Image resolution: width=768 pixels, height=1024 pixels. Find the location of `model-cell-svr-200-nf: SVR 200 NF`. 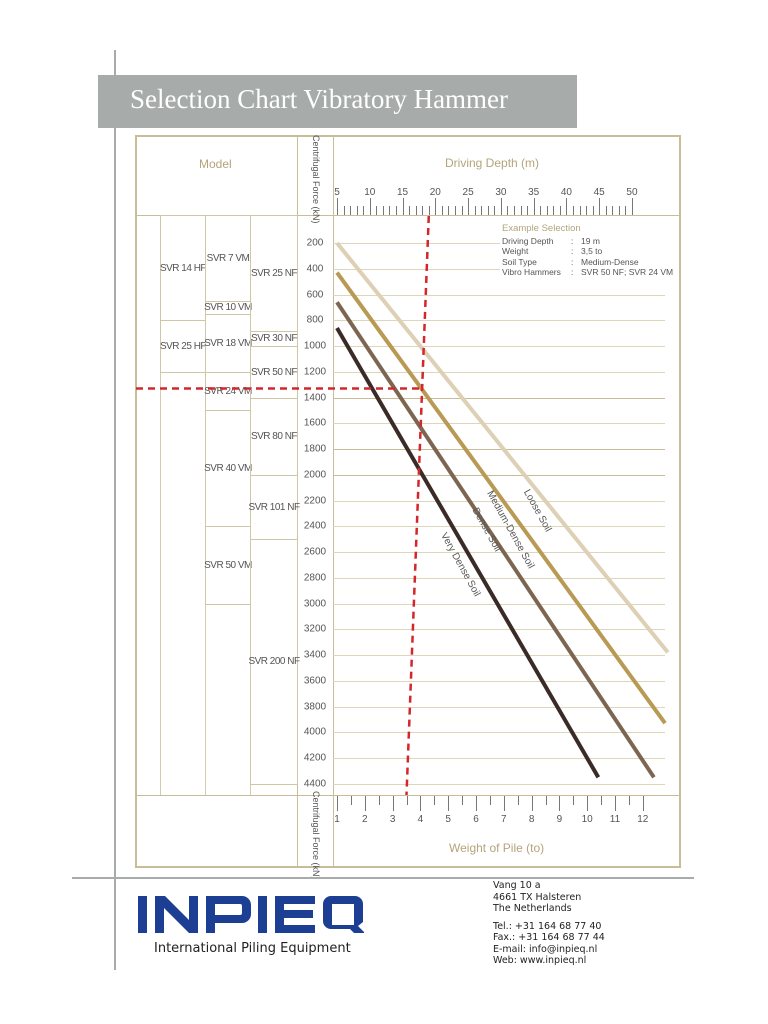

model-cell-svr-200-nf: SVR 200 NF is located at coordinates (274, 662).